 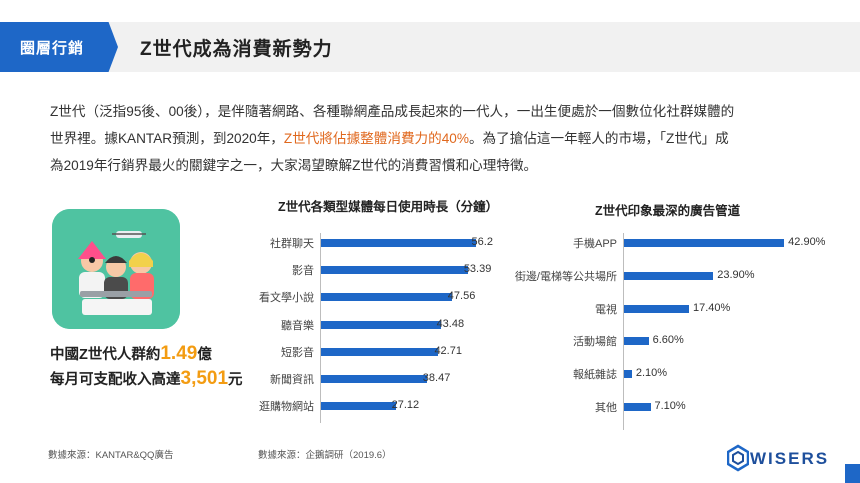 What do you see at coordinates (204, 355) in the screenshot?
I see `population-suffix: 億` at bounding box center [204, 355].